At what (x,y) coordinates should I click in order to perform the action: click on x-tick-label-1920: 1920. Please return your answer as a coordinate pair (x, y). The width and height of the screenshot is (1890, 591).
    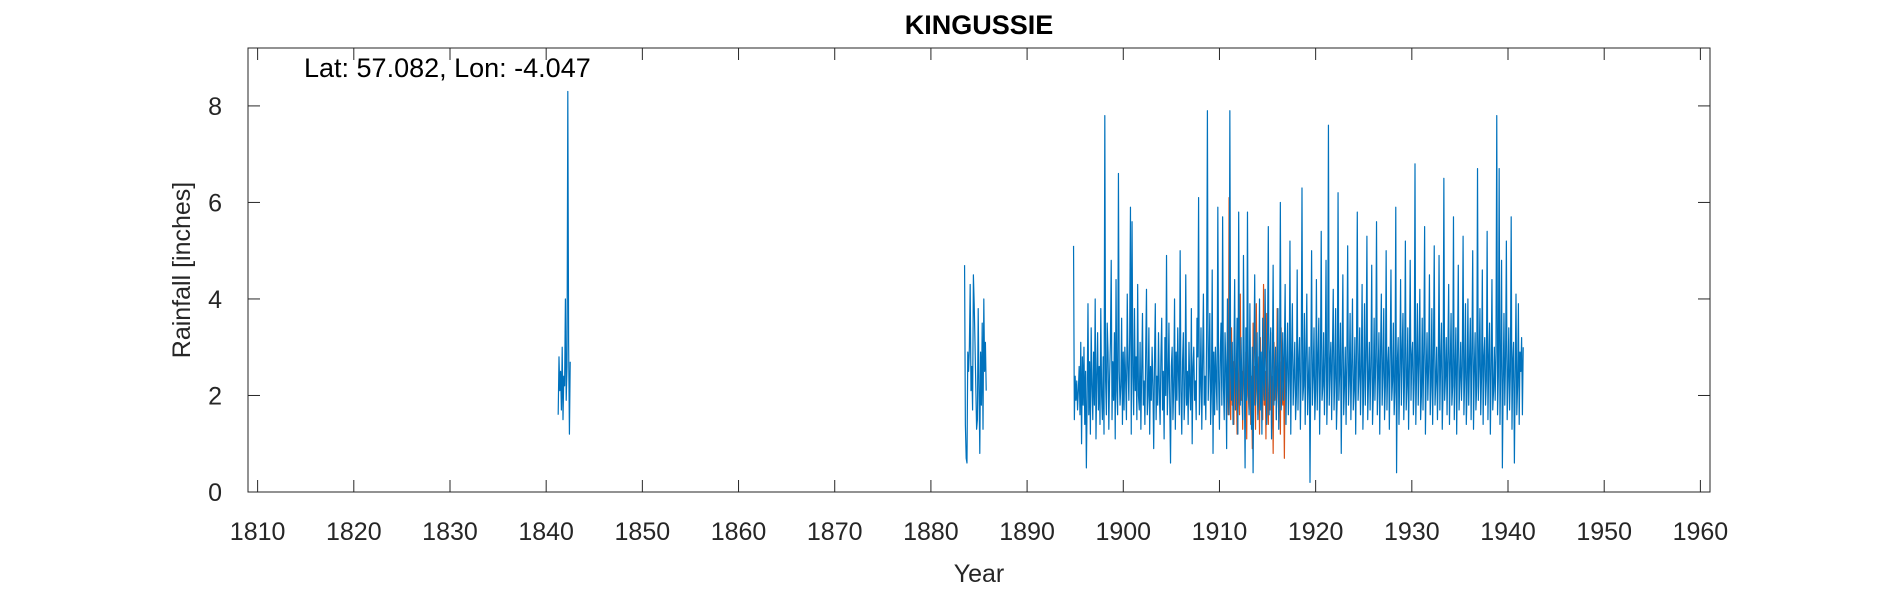
    Looking at the image, I should click on (1316, 532).